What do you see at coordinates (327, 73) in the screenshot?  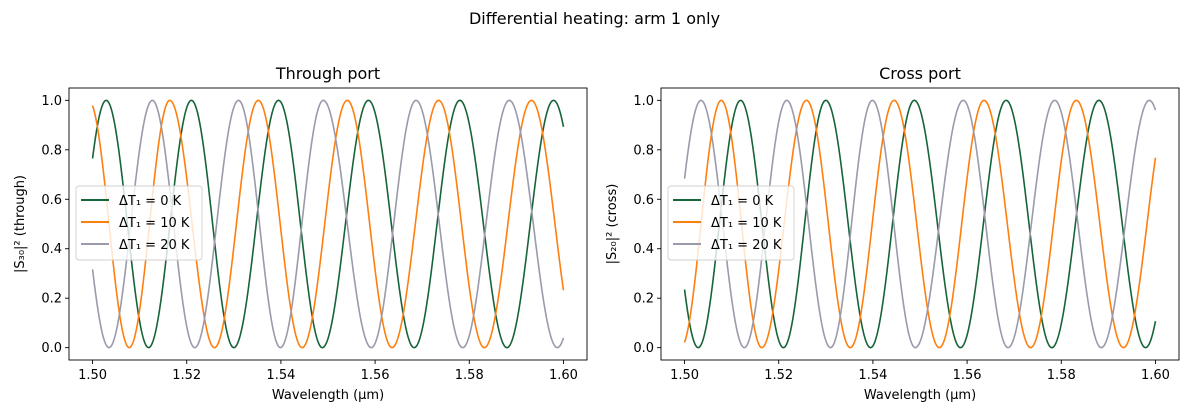 I see `through-axes-title: Through port` at bounding box center [327, 73].